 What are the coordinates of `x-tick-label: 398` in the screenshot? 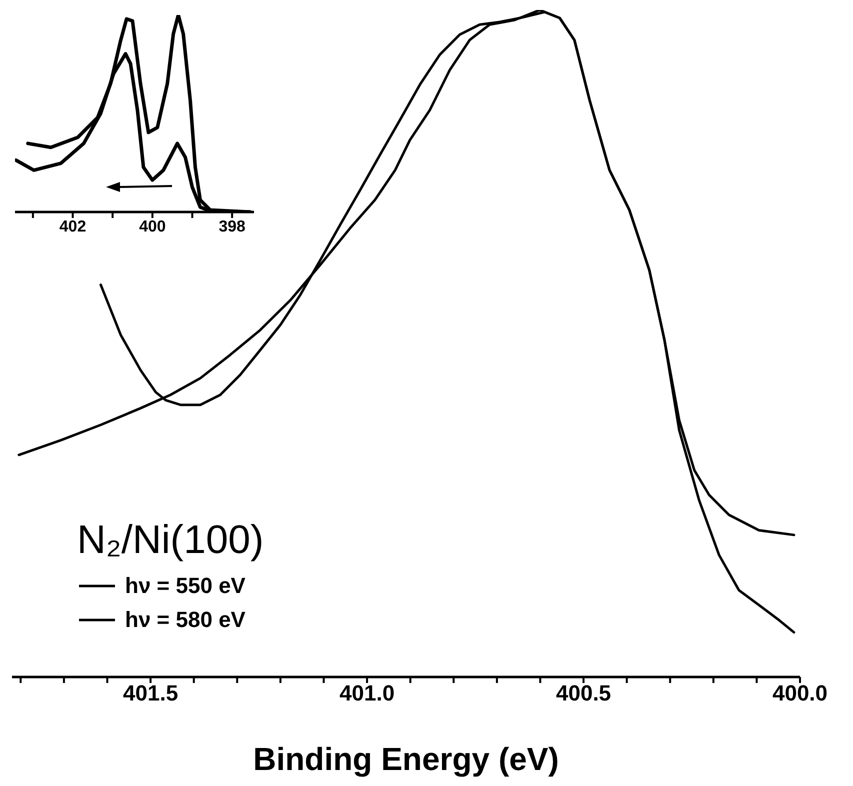 It's located at (232, 227).